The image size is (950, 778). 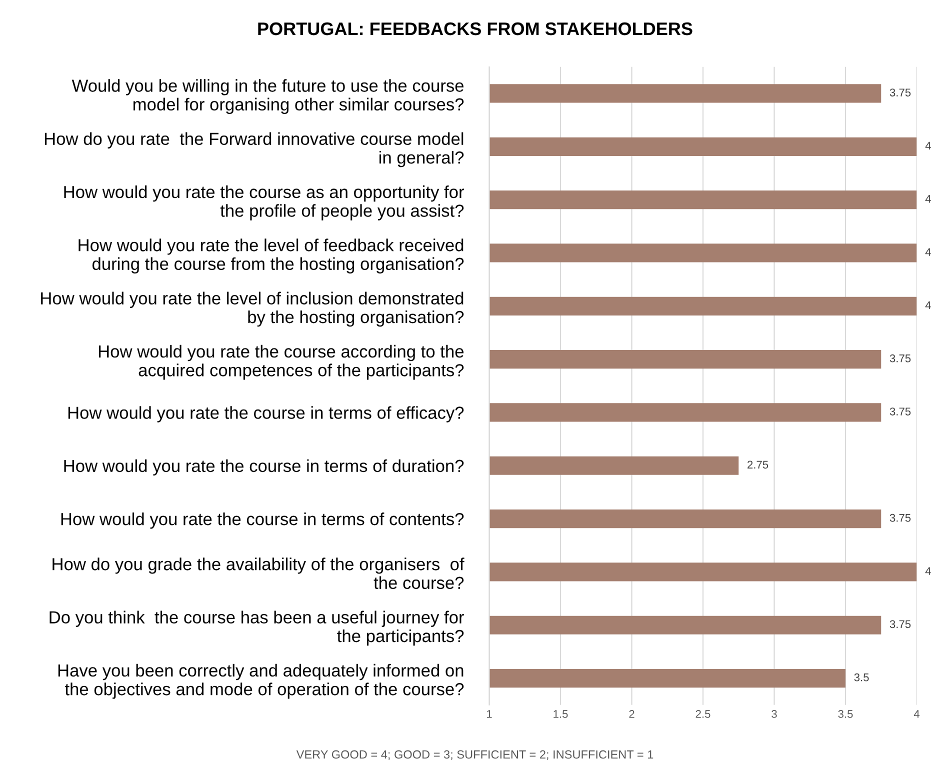 What do you see at coordinates (475, 29) in the screenshot?
I see `chart-title: PORTUGAL: FEEDBACKS FROM STAKEHOLDERS` at bounding box center [475, 29].